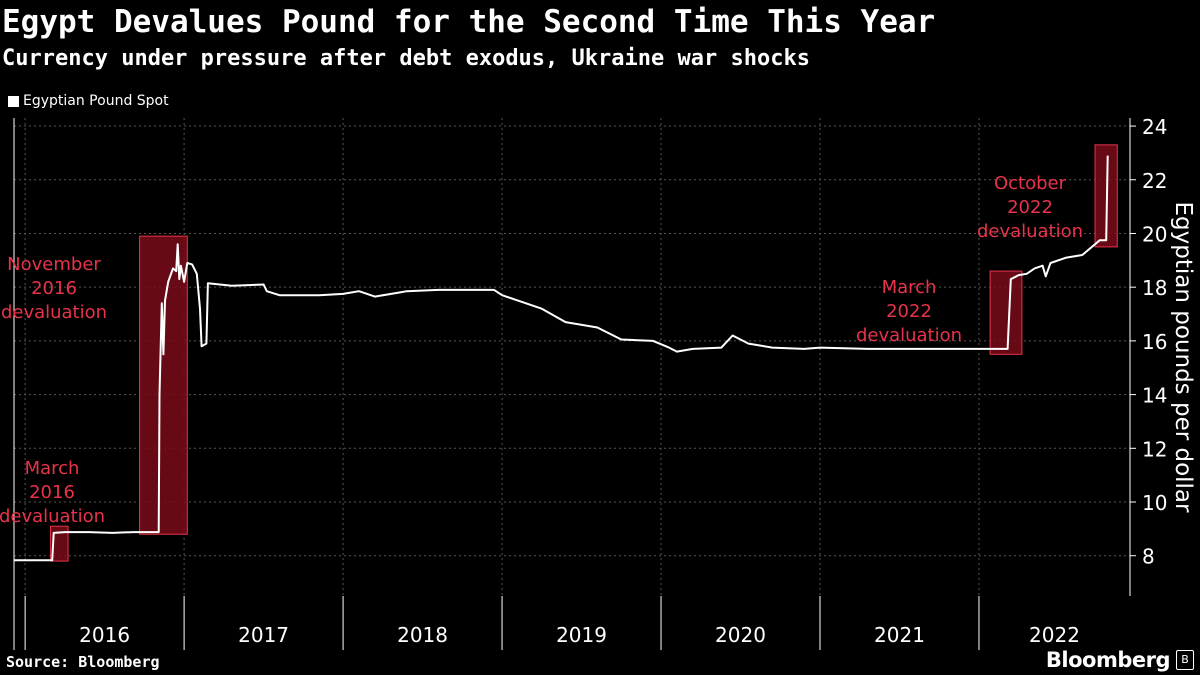 This screenshot has width=1200, height=675. I want to click on brand-icon: B, so click(1185, 660).